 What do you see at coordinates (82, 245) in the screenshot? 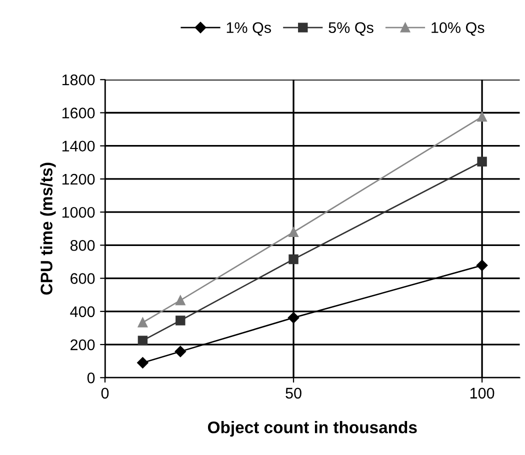
I see `y-tick-label: 800` at bounding box center [82, 245].